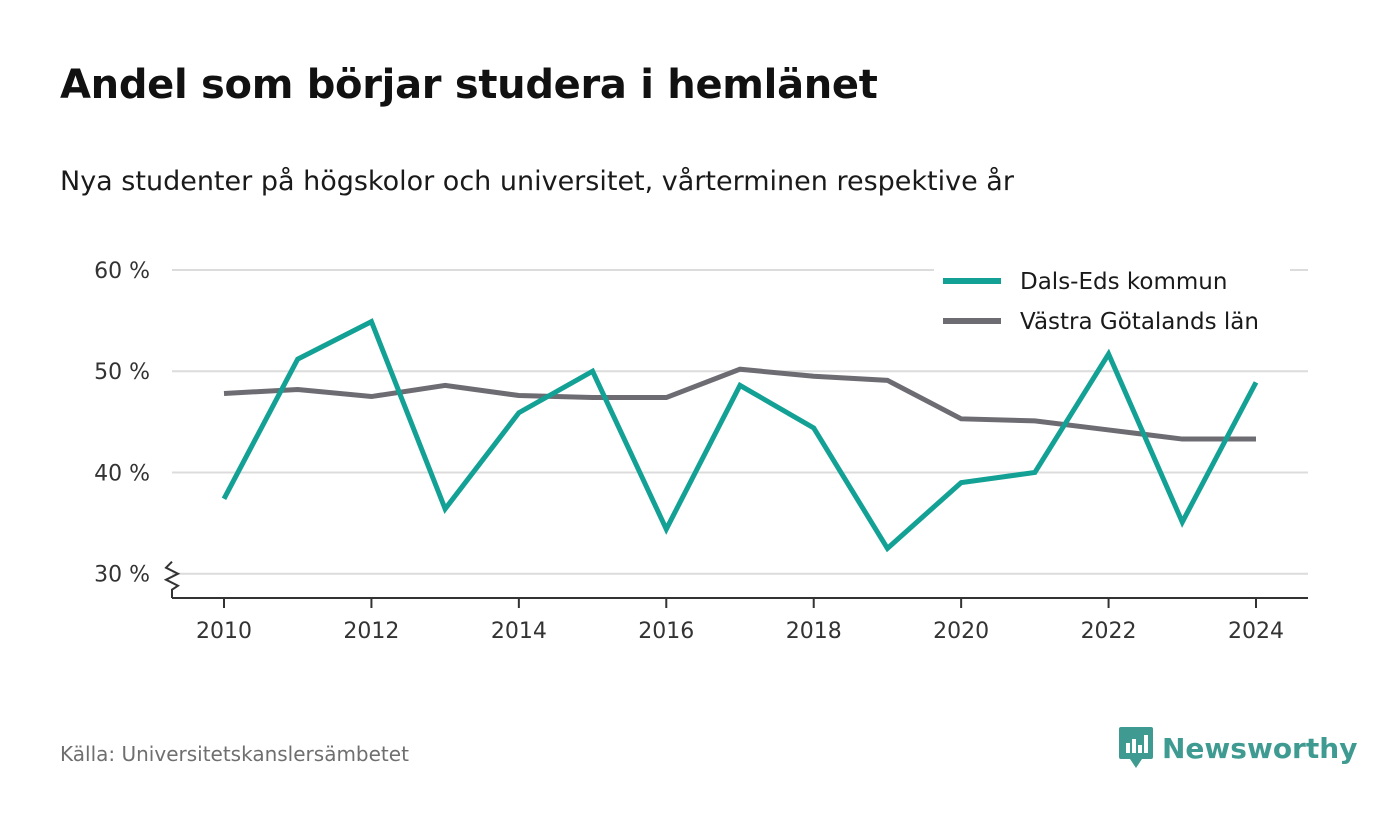  Describe the element at coordinates (1139, 322) in the screenshot. I see `legend-label: Västra Götalands län` at that location.